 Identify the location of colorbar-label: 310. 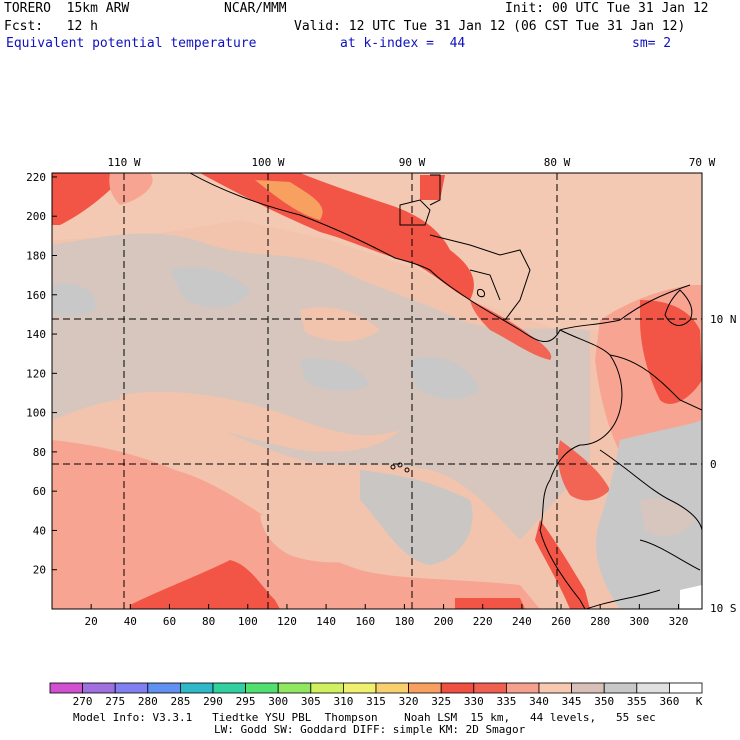
(343, 701).